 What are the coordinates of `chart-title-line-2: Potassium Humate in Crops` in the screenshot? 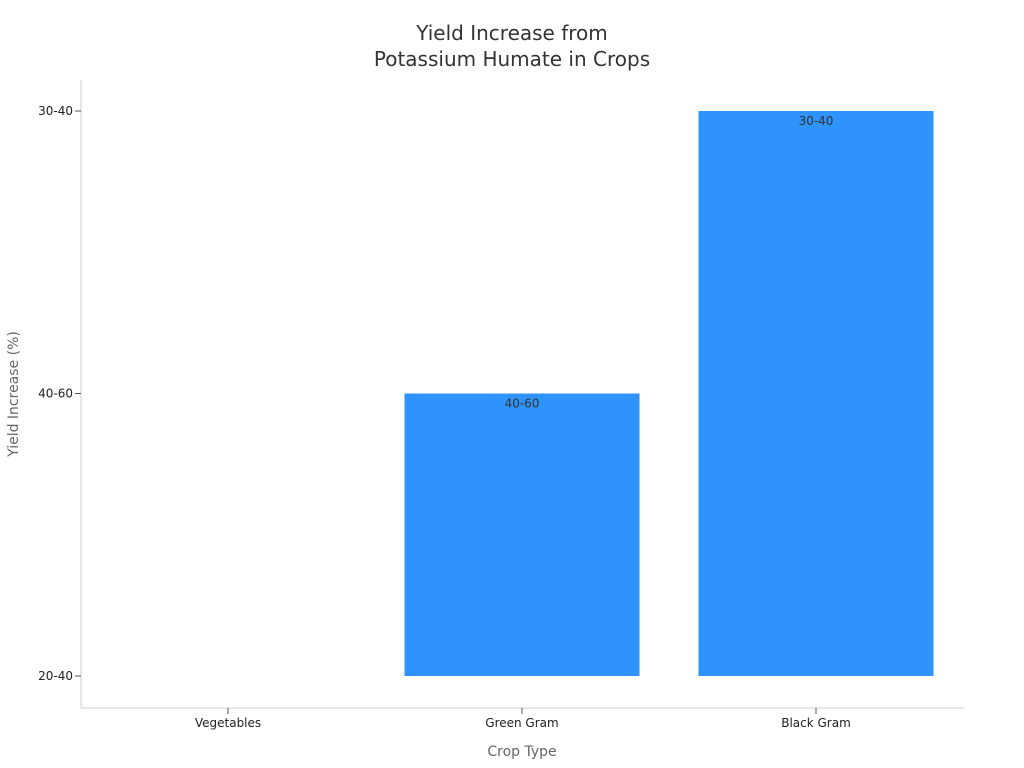 It's located at (512, 59).